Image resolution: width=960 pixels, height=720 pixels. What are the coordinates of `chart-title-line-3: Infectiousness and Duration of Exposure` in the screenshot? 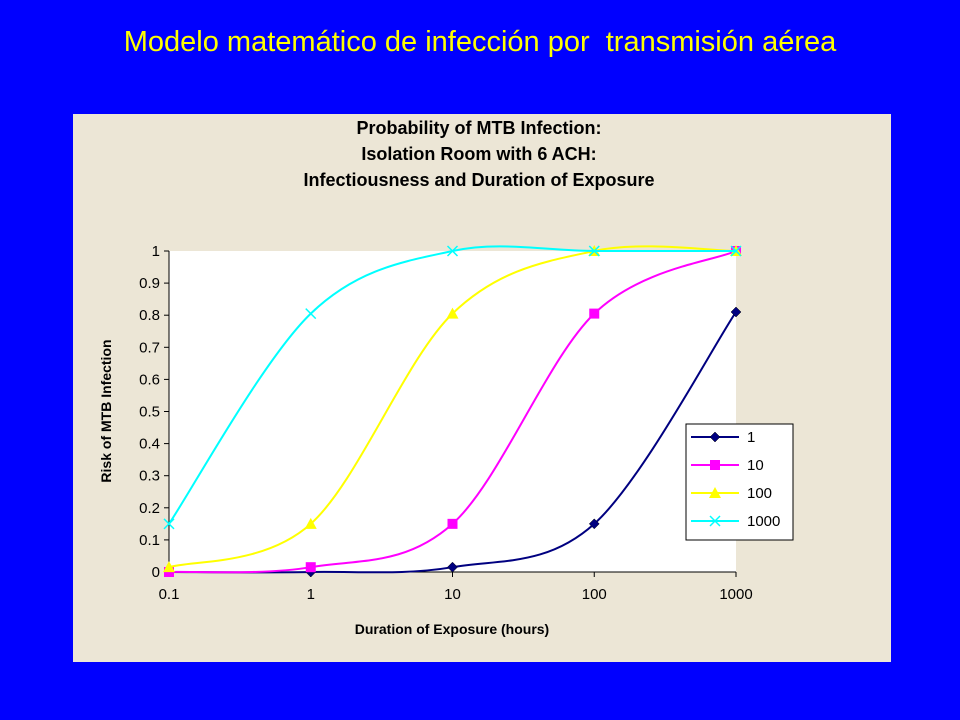 It's located at (478, 180).